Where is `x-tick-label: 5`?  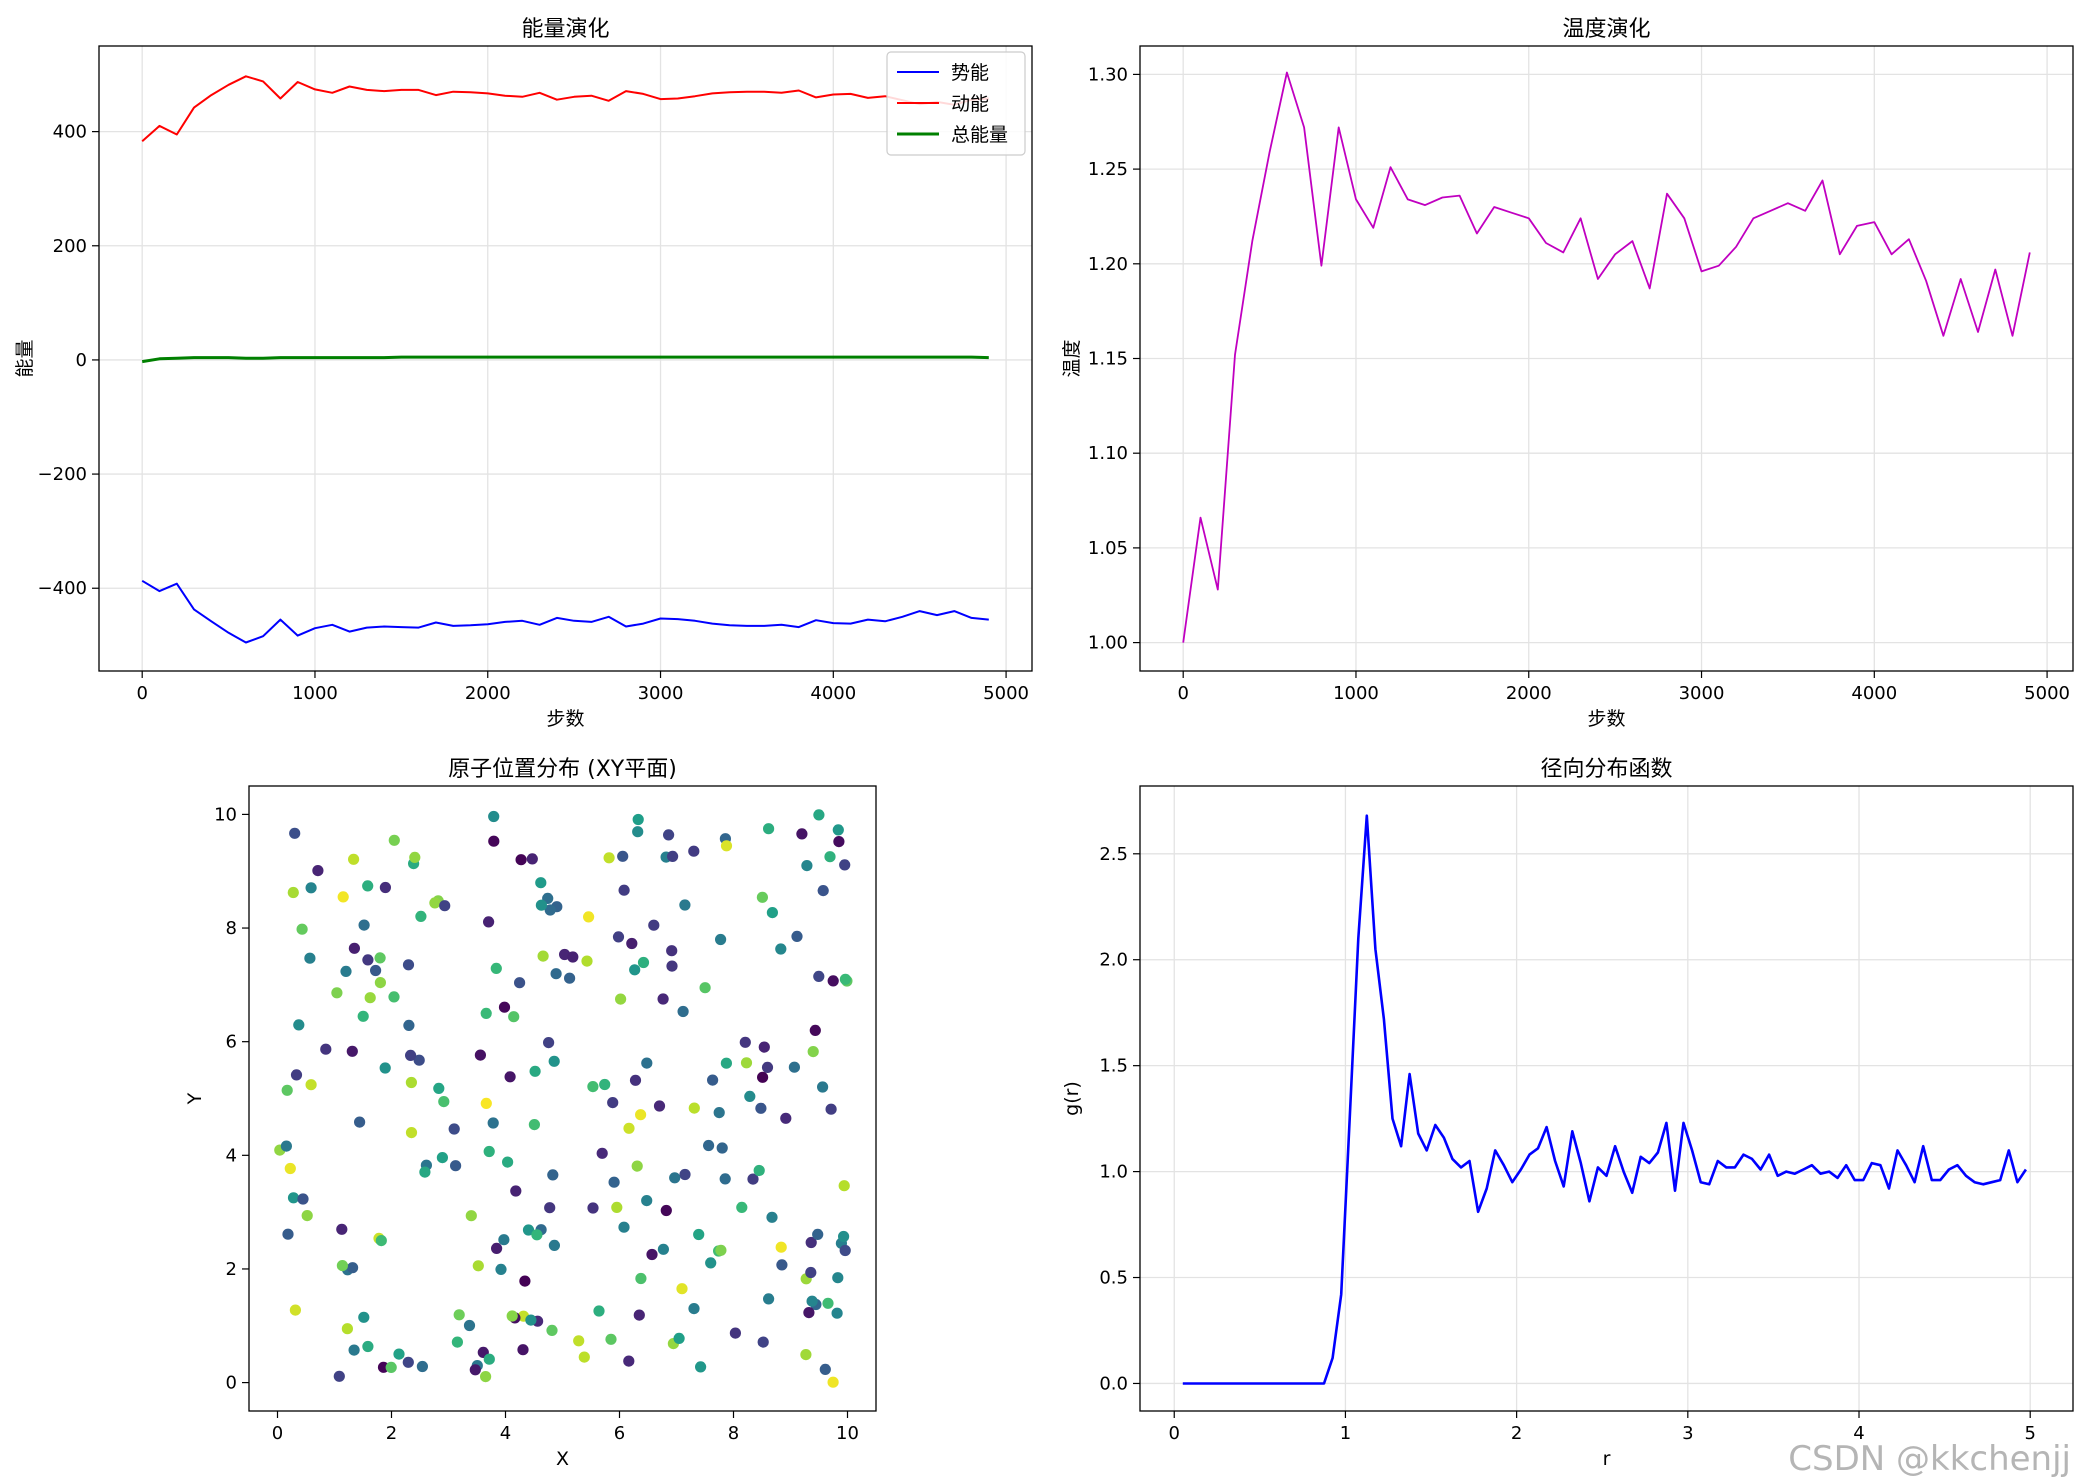
x-tick-label: 5 is located at coordinates (2029, 1433).